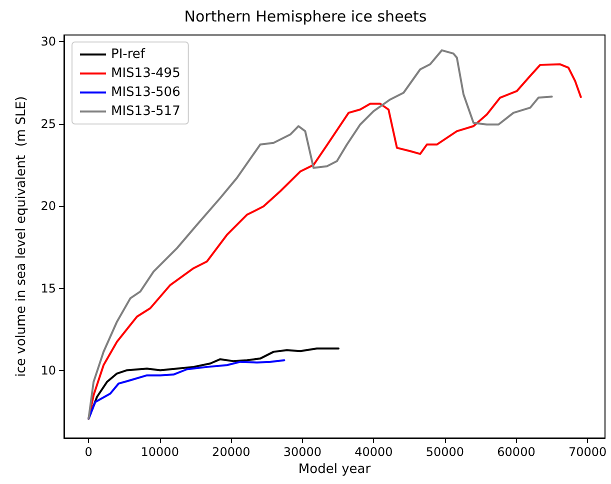  Describe the element at coordinates (516, 452) in the screenshot. I see `x-tick-label: 60000` at that location.